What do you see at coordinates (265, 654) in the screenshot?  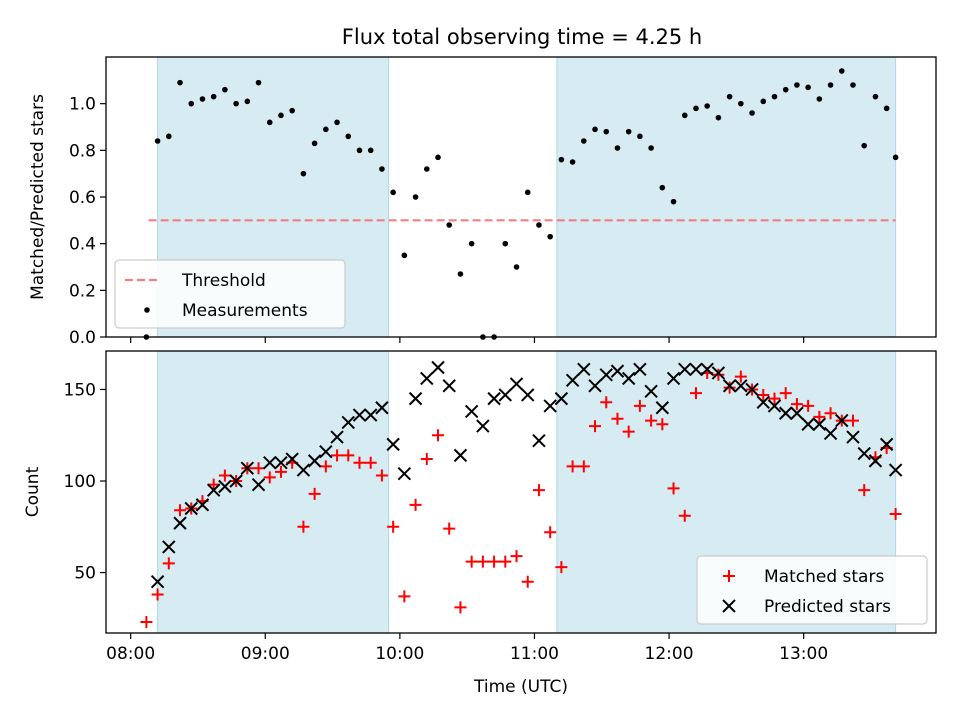 I see `x-tick-label: 09:00` at bounding box center [265, 654].